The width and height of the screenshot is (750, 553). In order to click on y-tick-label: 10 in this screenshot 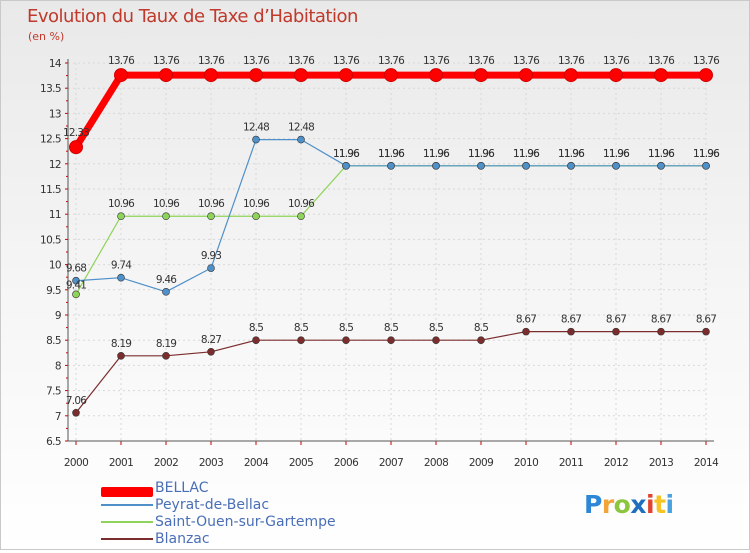, I will do `click(55, 266)`.